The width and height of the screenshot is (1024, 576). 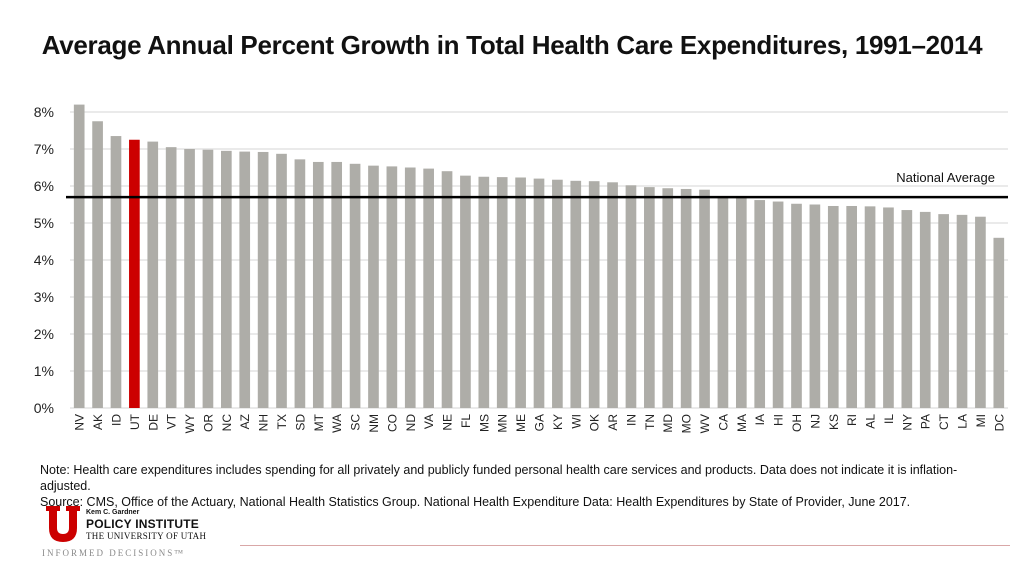 What do you see at coordinates (981, 420) in the screenshot?
I see `x-tick-label: MI` at bounding box center [981, 420].